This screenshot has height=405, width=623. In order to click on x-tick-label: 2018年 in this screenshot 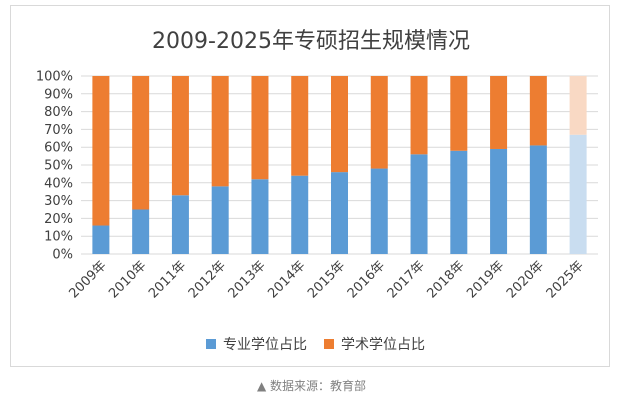, I will do `click(445, 279)`.